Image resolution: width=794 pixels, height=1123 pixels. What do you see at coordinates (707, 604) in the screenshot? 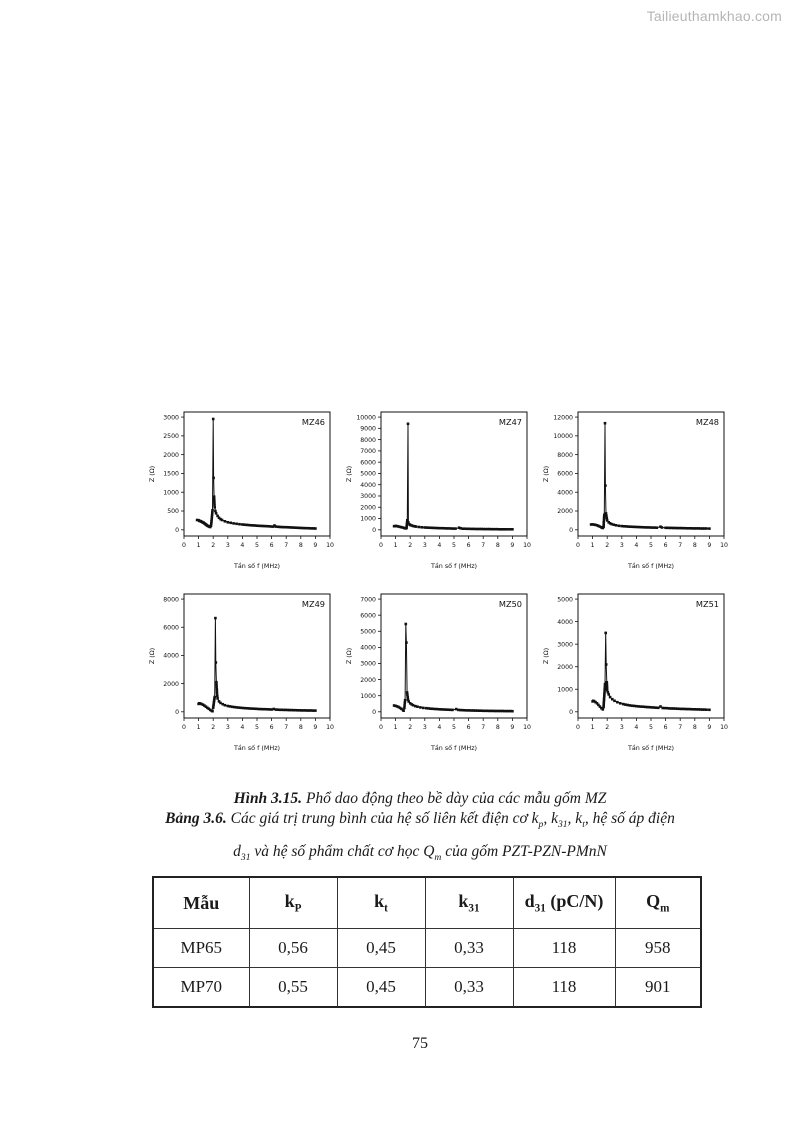
I see `svg-text: MZ51` at bounding box center [707, 604].